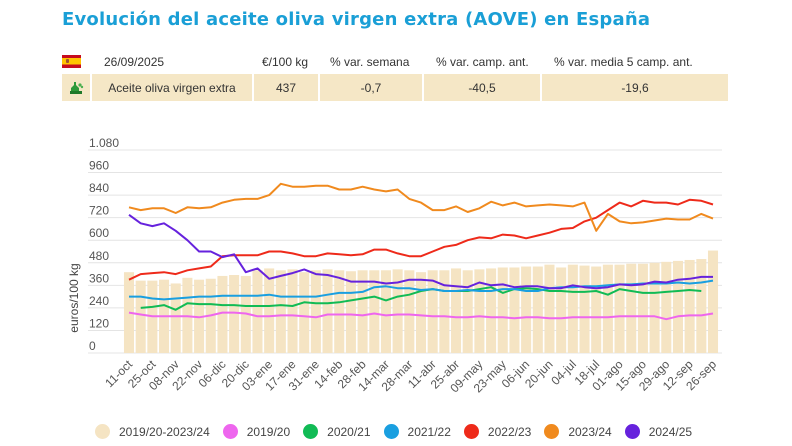 The image size is (792, 446). I want to click on y-tick-label: 0, so click(92, 346).